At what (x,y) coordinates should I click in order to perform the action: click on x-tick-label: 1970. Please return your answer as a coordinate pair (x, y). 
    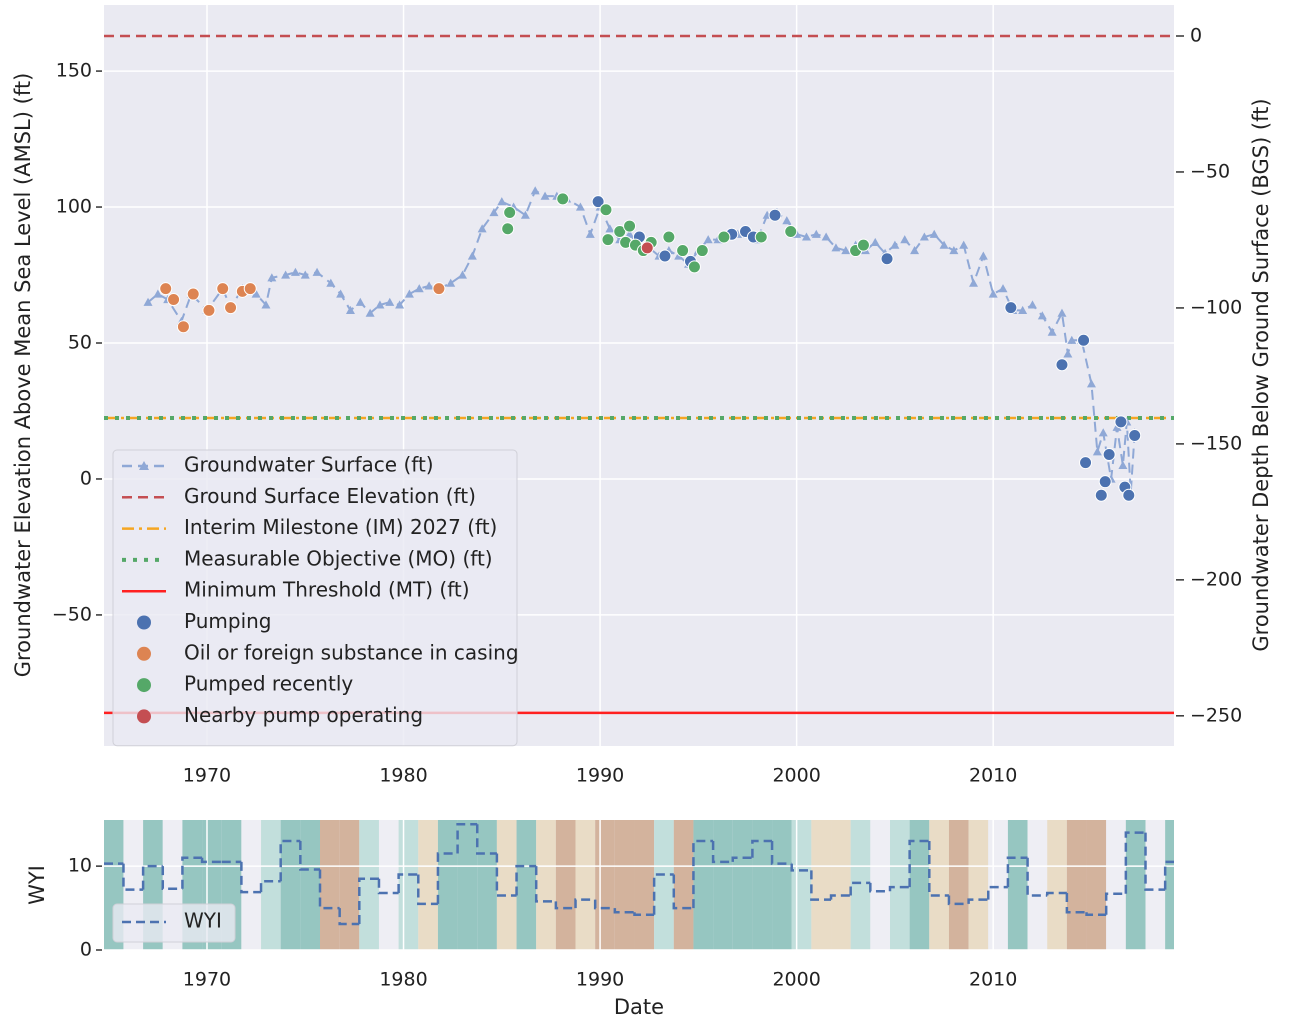
    Looking at the image, I should click on (207, 980).